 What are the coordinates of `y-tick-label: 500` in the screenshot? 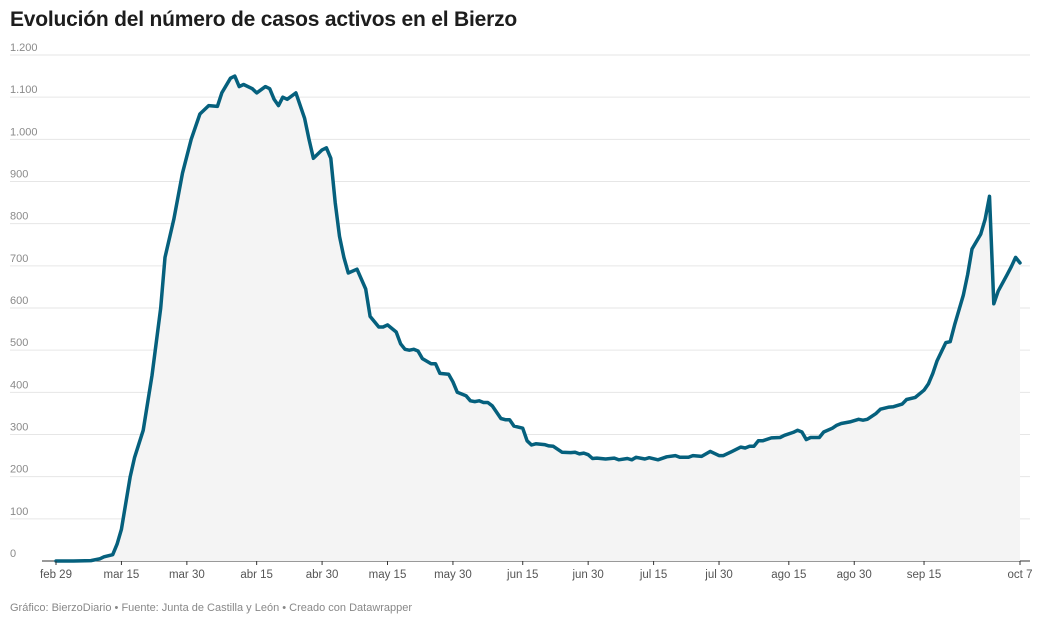 It's located at (19, 343).